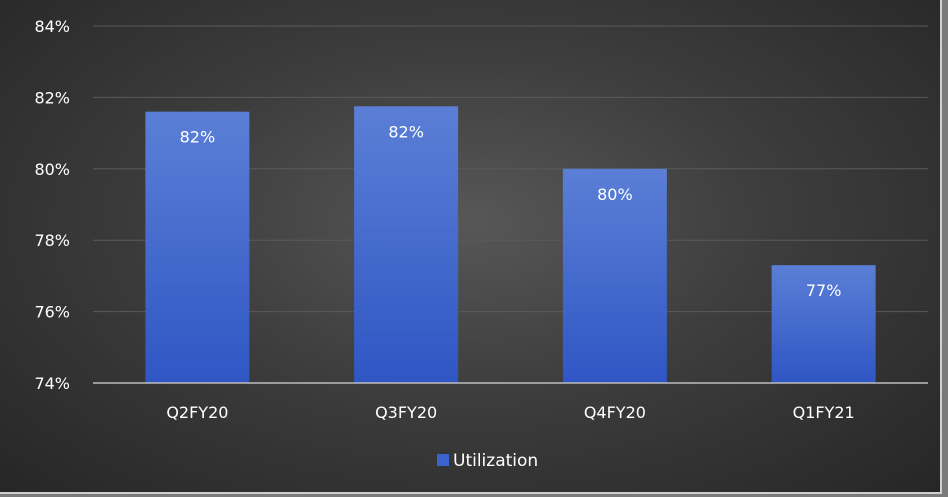  I want to click on y-tick-label: 74%, so click(52, 383).